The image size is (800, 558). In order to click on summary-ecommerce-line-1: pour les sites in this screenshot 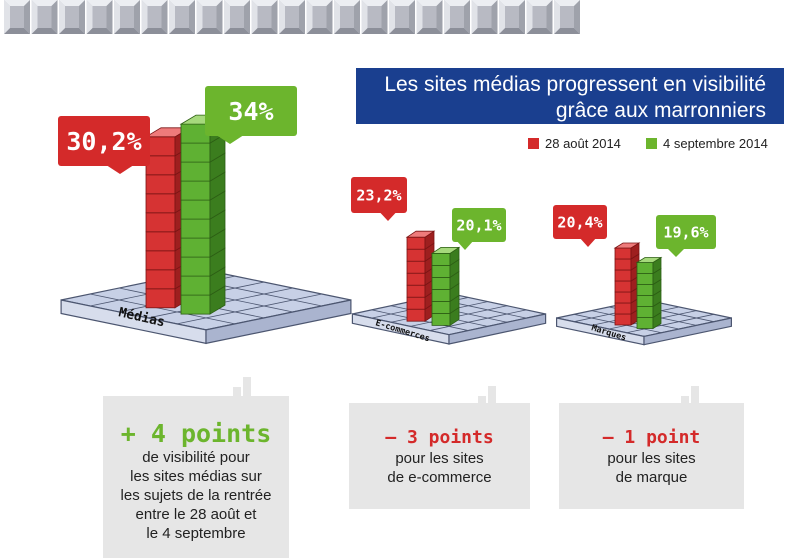, I will do `click(439, 458)`.